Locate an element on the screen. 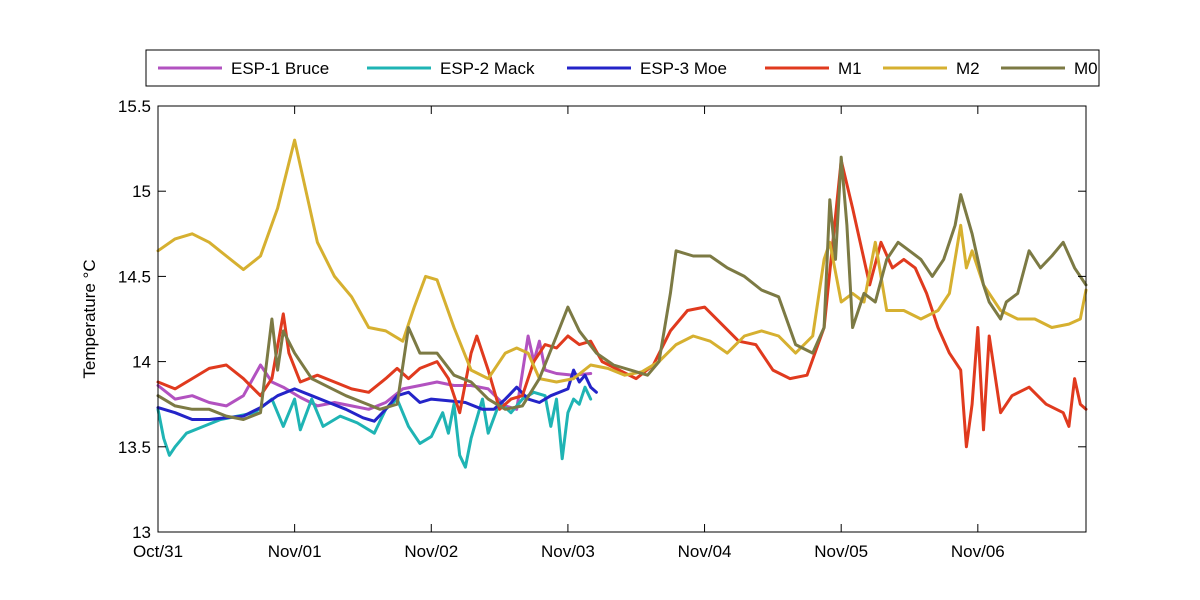 The image size is (1200, 600). y-tick-label: 14.5 is located at coordinates (134, 276).